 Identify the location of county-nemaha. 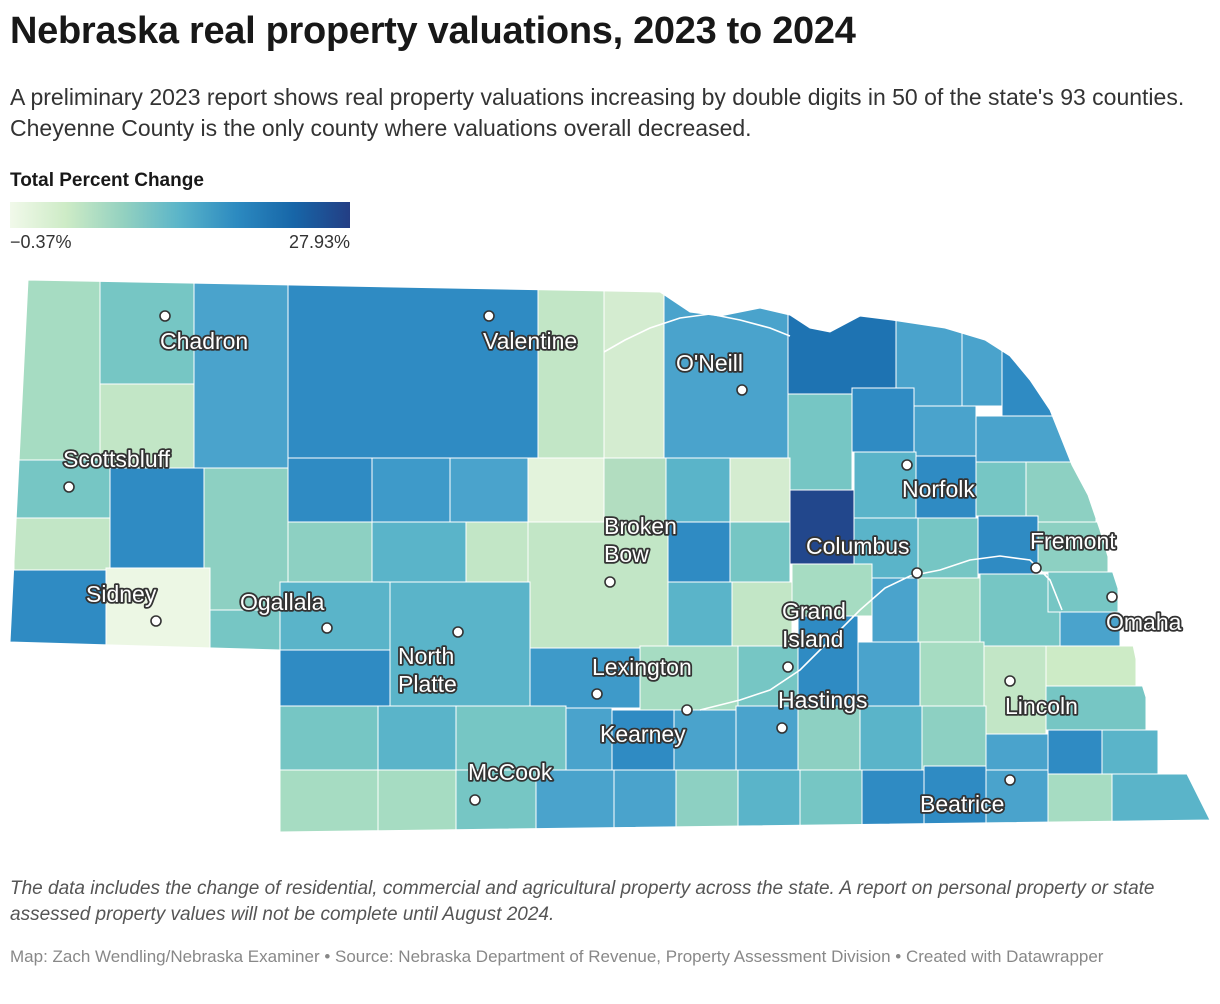
(1130, 752).